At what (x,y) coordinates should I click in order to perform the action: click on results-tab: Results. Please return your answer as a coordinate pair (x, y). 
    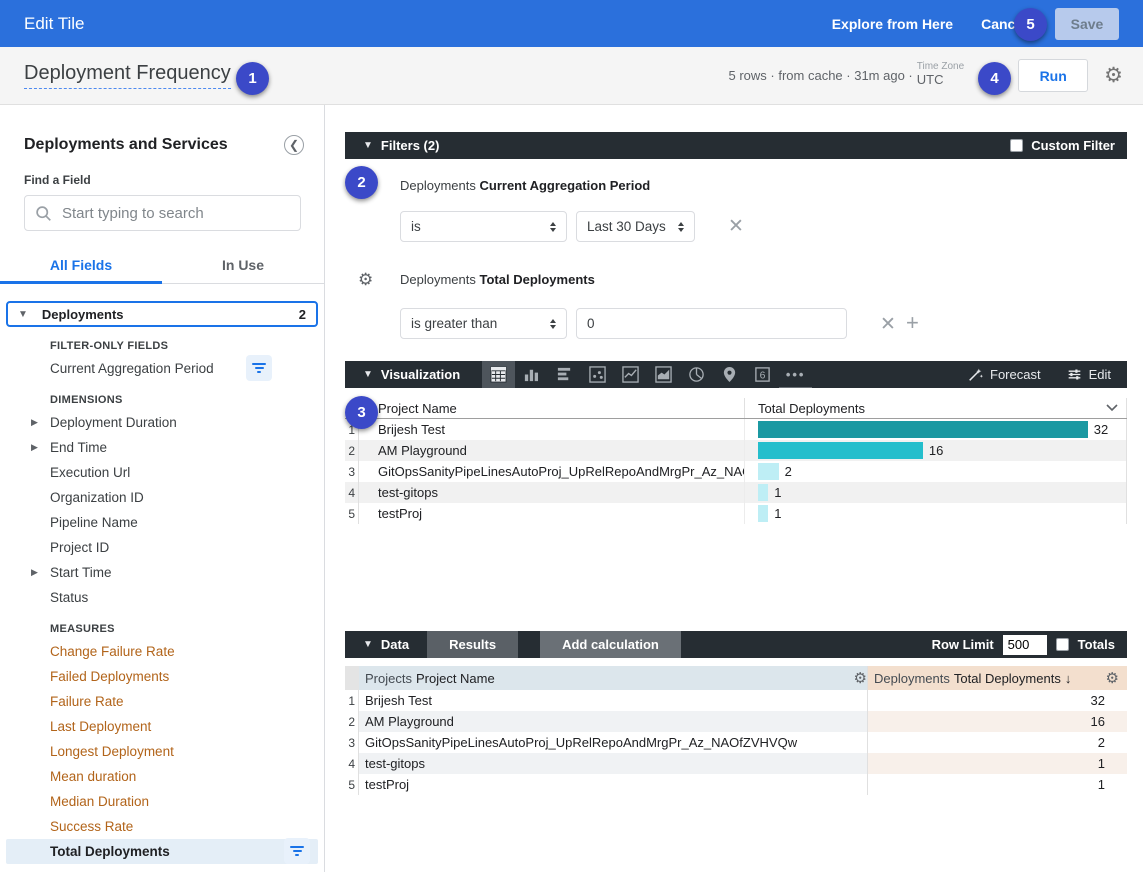
    Looking at the image, I should click on (473, 644).